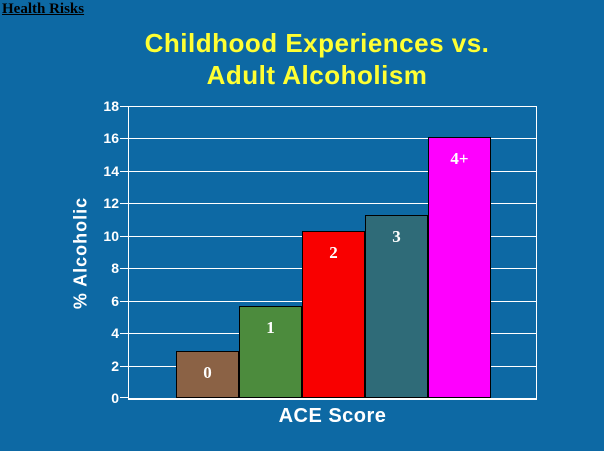  I want to click on bar-label-4plus: 4+, so click(459, 158).